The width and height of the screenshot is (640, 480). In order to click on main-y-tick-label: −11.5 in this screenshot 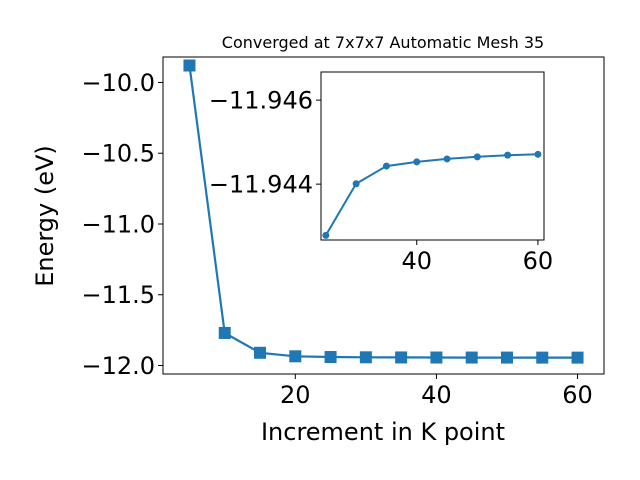, I will do `click(118, 295)`.